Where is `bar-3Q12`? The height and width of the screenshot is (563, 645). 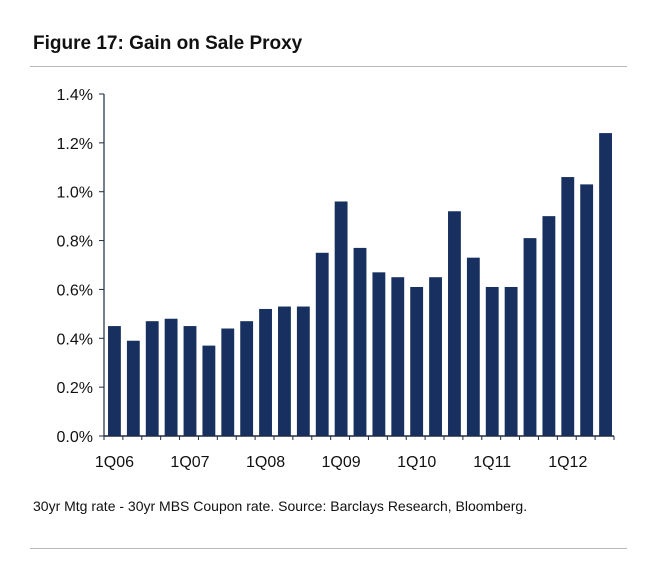
bar-3Q12 is located at coordinates (605, 285).